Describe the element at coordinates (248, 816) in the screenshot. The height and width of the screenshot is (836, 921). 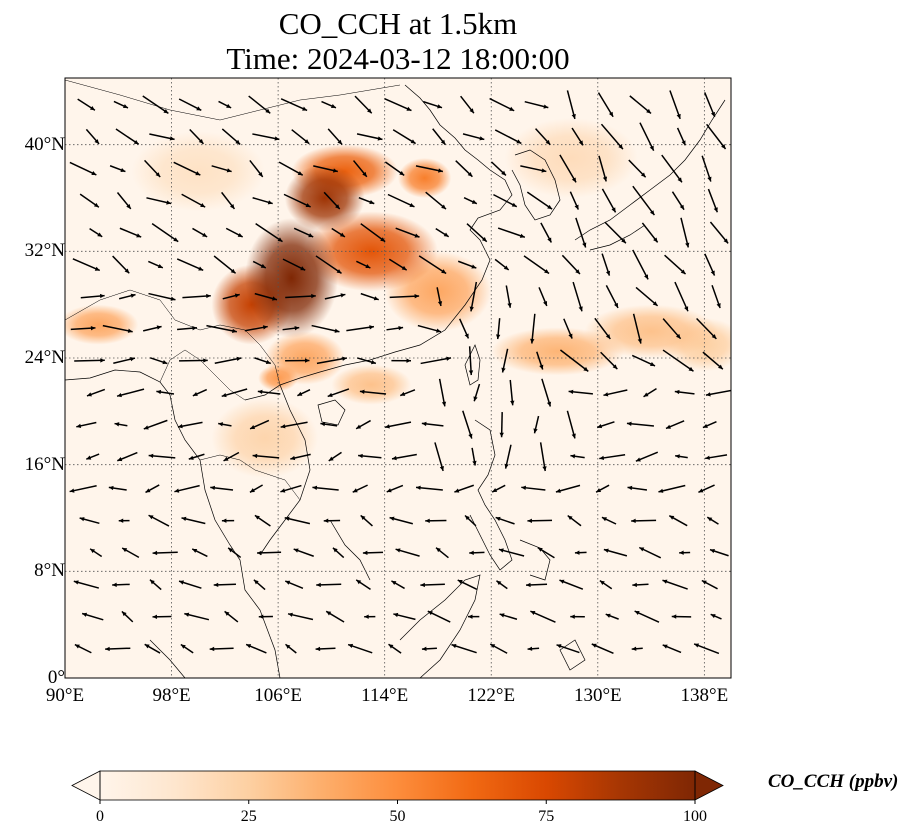
I see `colorbar-tick-label: 25` at that location.